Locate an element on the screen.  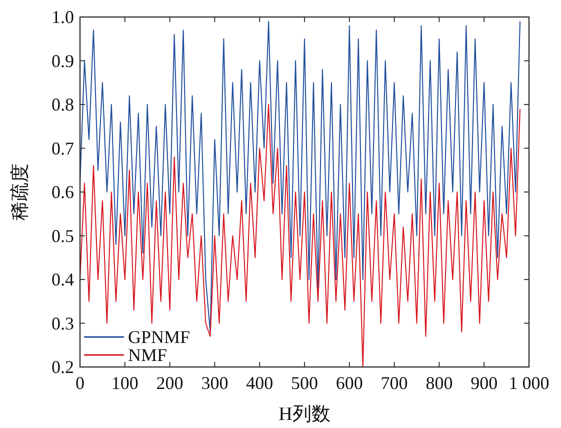
x-tick-label: 600 is located at coordinates (349, 383).